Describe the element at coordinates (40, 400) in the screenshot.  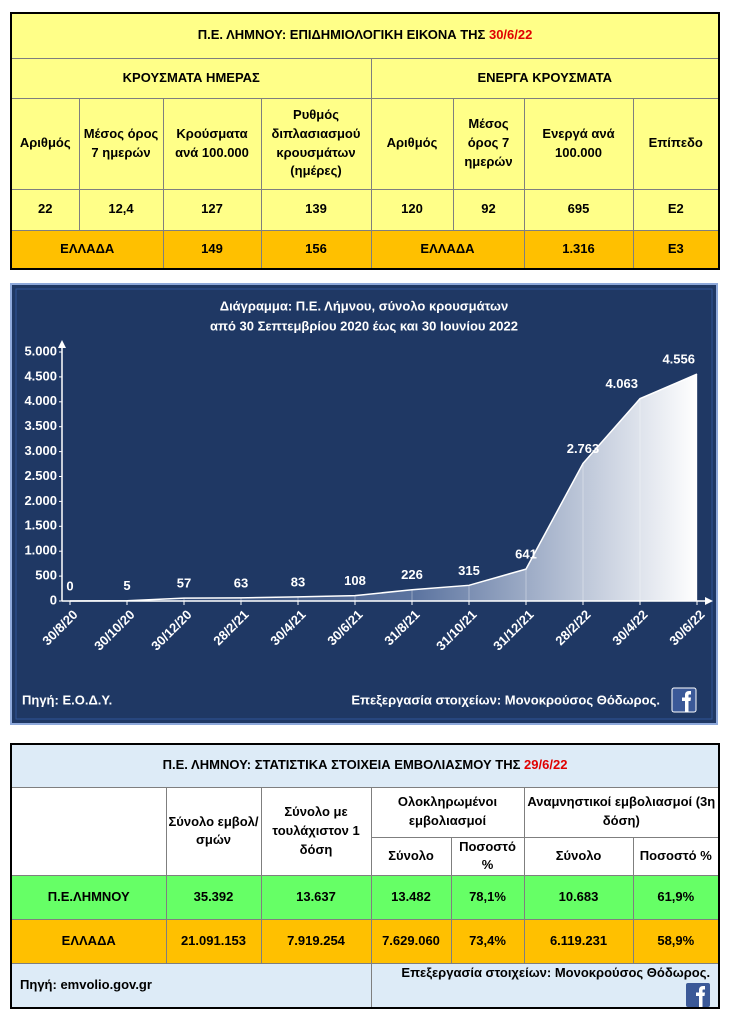
I see `y-tick-label: 4.000` at that location.